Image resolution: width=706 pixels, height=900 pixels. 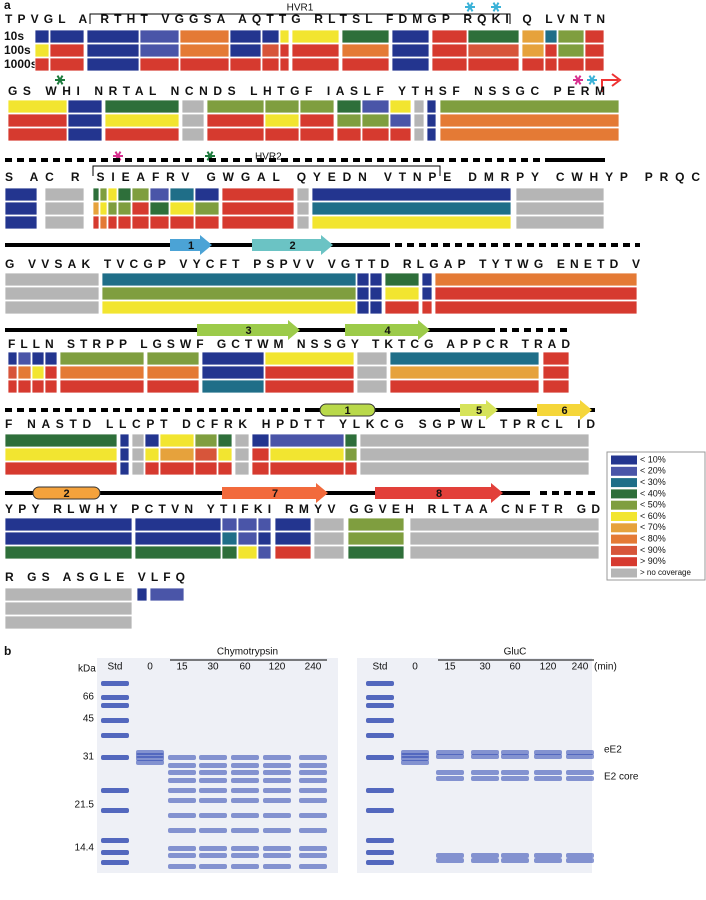 What do you see at coordinates (268, 157) in the screenshot?
I see `hvr2-label: HVR2` at bounding box center [268, 157].